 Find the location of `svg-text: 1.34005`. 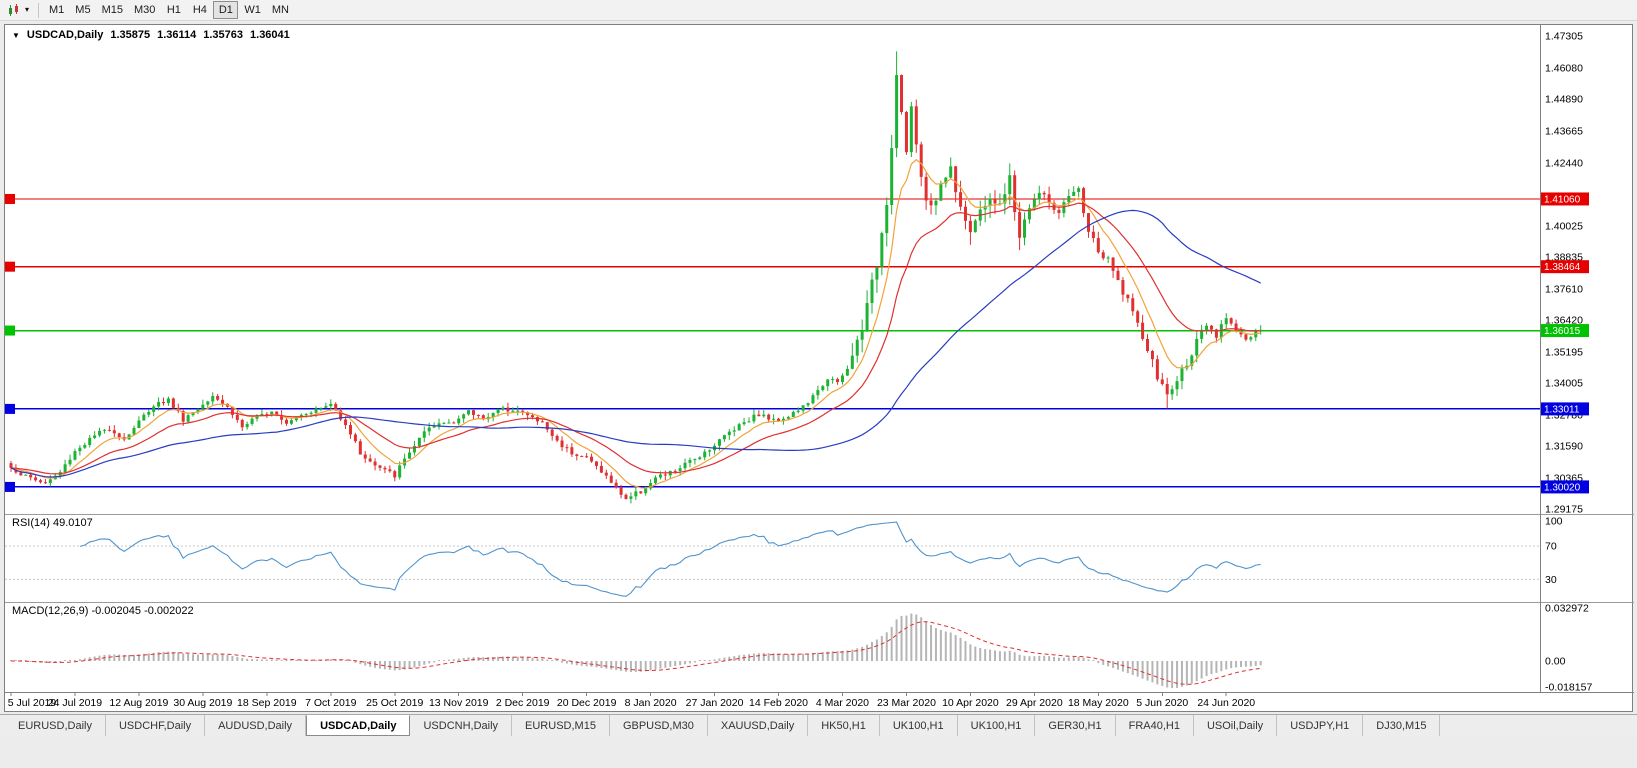

svg-text: 1.34005 is located at coordinates (1564, 383).